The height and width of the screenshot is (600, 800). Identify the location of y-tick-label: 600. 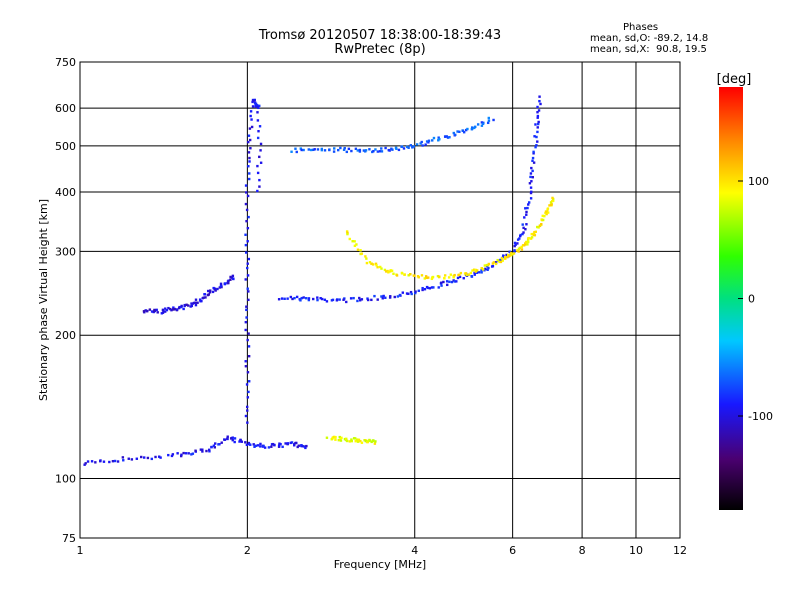
(65, 108).